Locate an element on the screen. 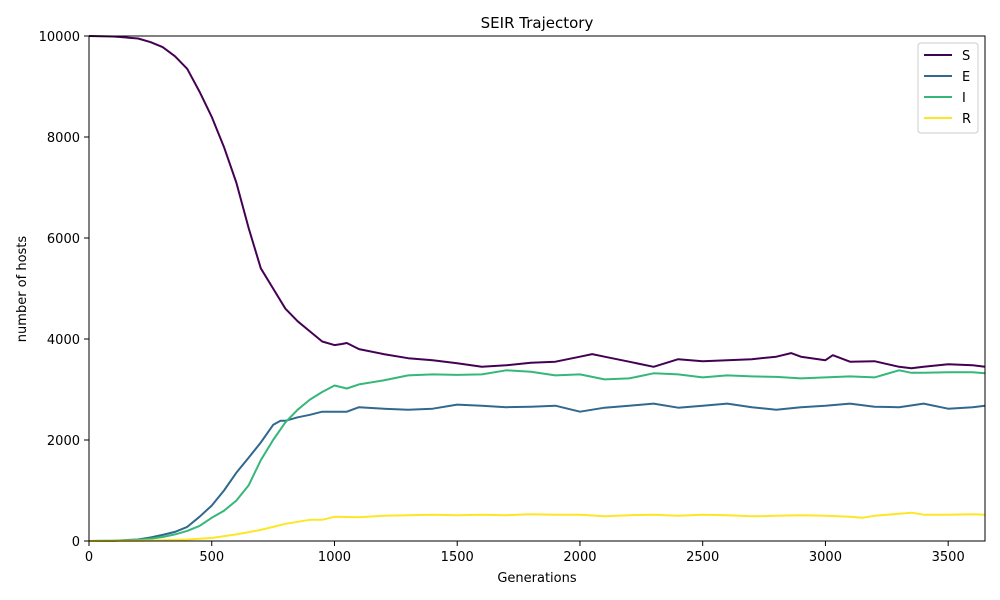 The width and height of the screenshot is (1000, 600). y-axis: 0 2000 4000 6000 8000 10000 is located at coordinates (64, 290).